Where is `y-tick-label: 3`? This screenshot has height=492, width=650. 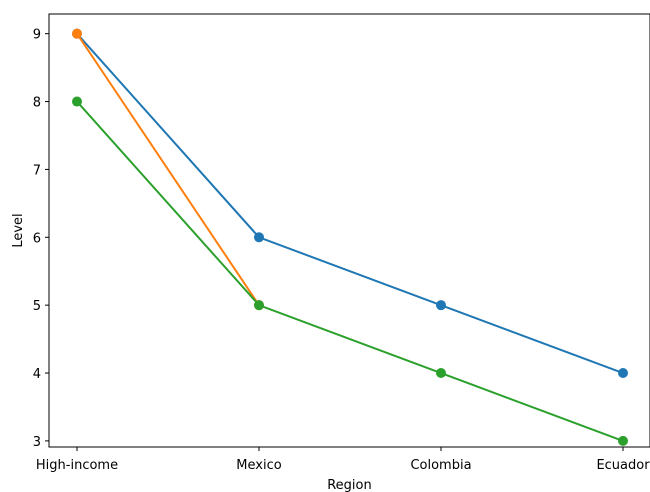
y-tick-label: 3 is located at coordinates (37, 442).